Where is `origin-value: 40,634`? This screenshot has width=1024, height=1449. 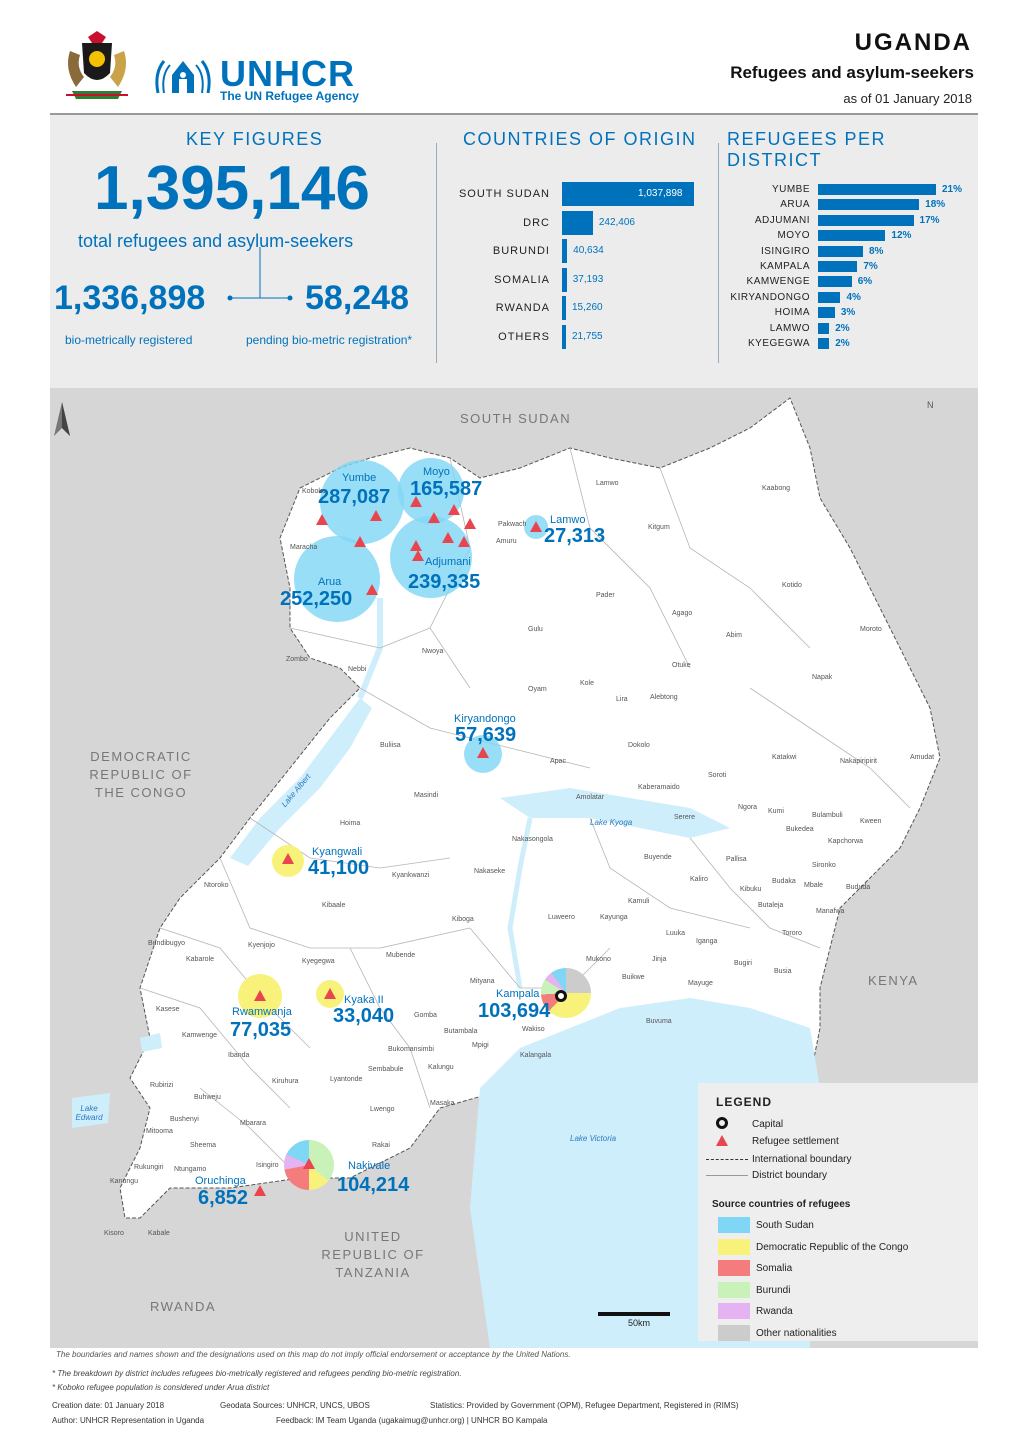
origin-value: 40,634 is located at coordinates (588, 250).